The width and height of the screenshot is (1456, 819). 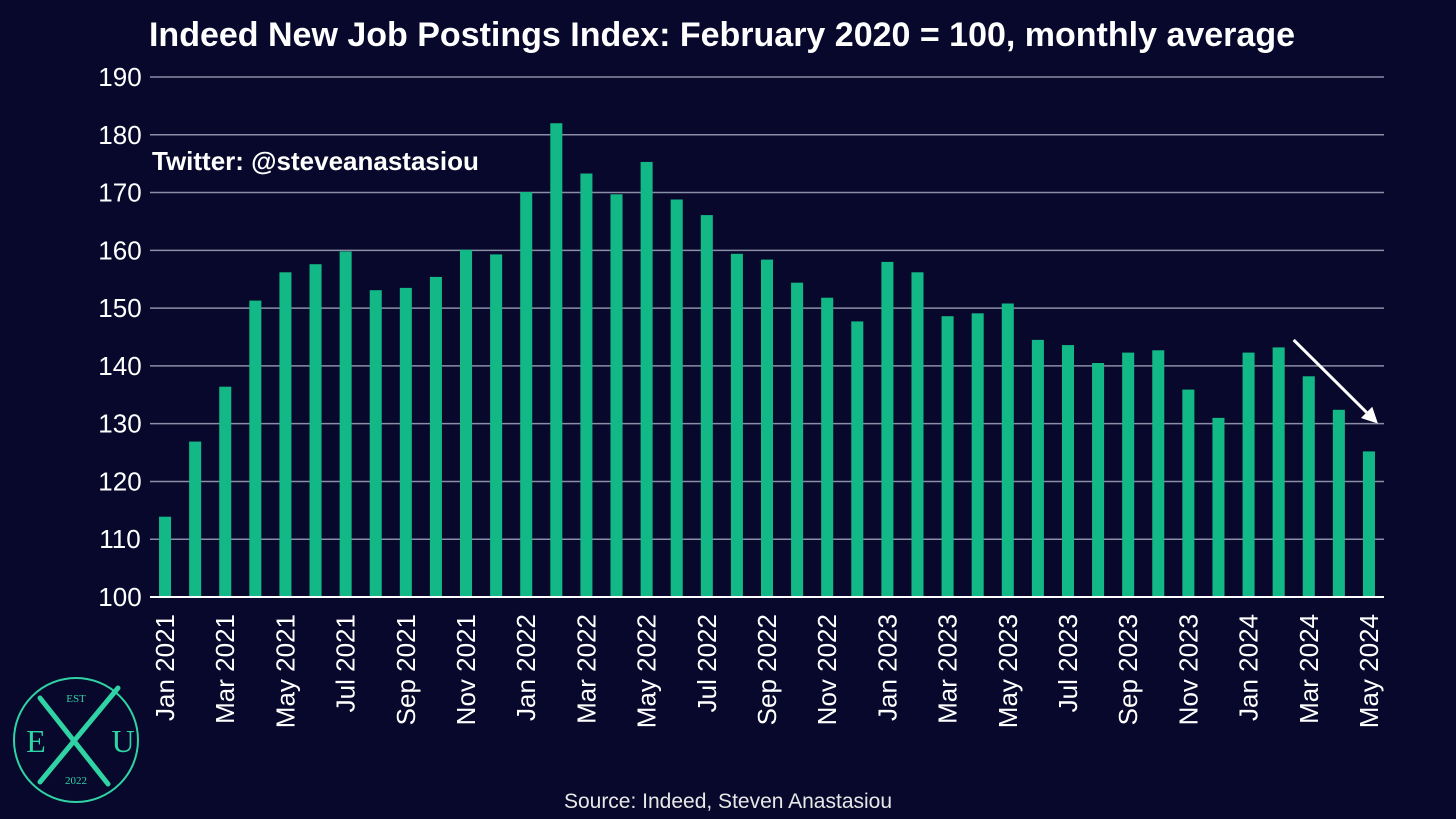 What do you see at coordinates (526, 667) in the screenshot?
I see `x-tick-label: Jan 2022` at bounding box center [526, 667].